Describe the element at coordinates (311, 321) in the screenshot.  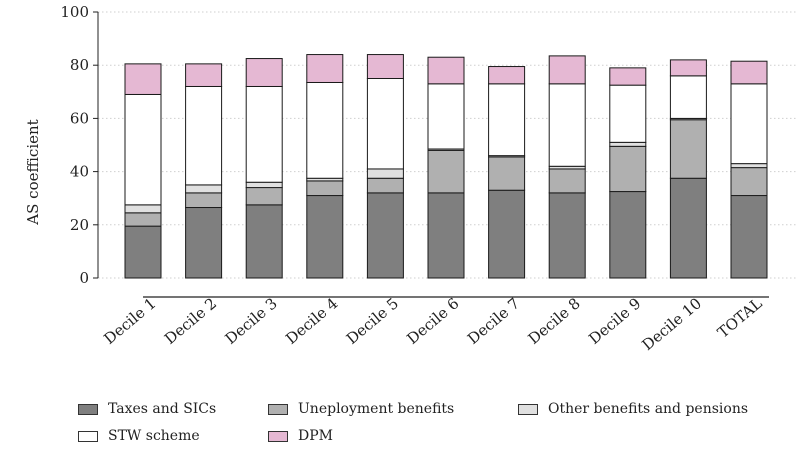
I see `x-tick-label: Decile 4` at that location.